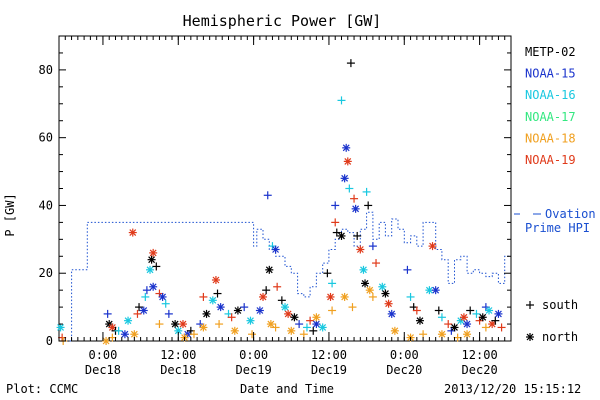 The image size is (600, 400). What do you see at coordinates (530, 337) in the screenshot?
I see `legend-north-marker` at bounding box center [530, 337].